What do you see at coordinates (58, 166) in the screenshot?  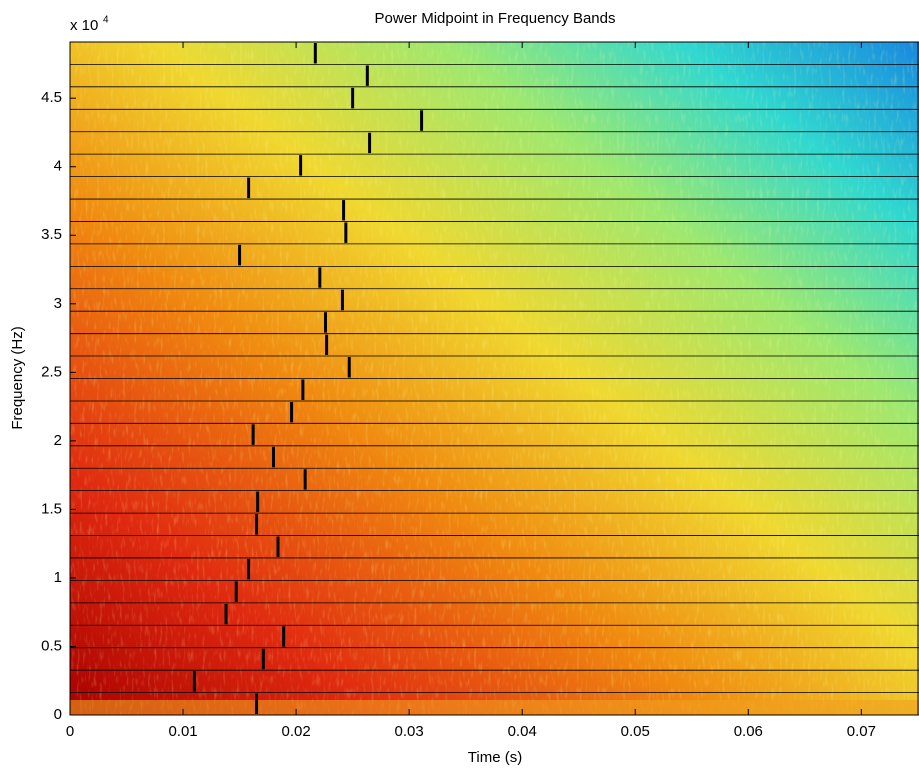 I see `y-tick-label: 4` at bounding box center [58, 166].